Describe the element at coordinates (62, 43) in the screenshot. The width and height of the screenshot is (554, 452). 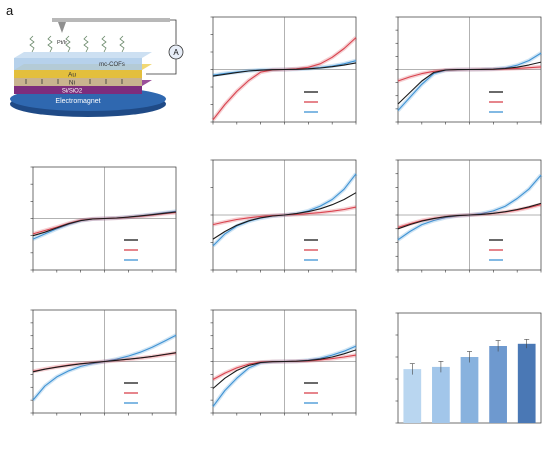
I see `tip-label: Pt/Ir` at that location.